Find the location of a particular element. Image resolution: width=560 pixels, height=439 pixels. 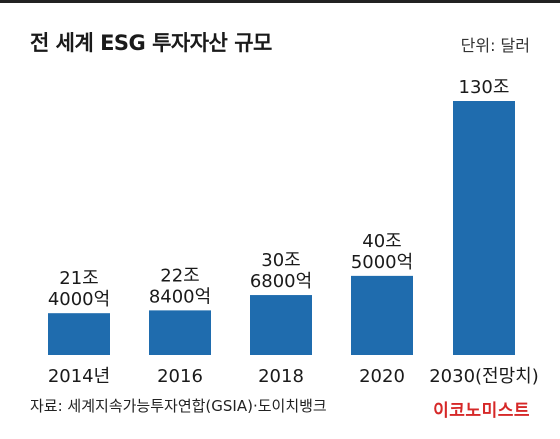

value-label-0-1: 4000억 is located at coordinates (79, 299).